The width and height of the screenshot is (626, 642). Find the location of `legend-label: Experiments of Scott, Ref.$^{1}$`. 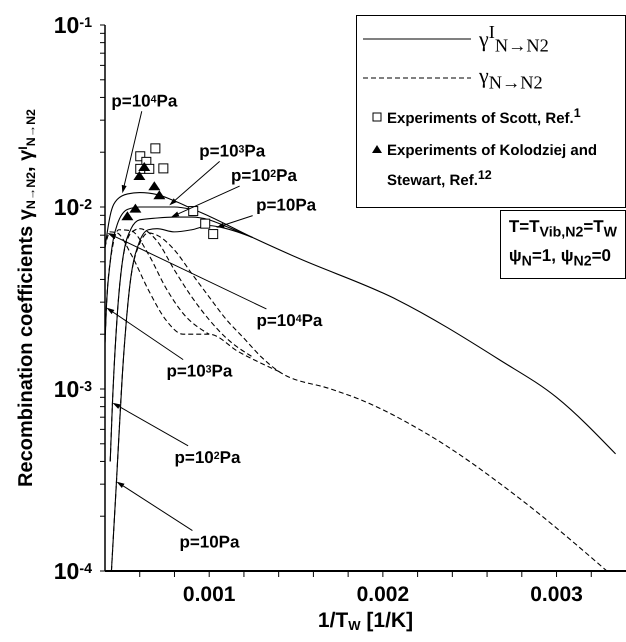

legend-label: Experiments of Scott, Ref.$^{1}$ is located at coordinates (484, 117).